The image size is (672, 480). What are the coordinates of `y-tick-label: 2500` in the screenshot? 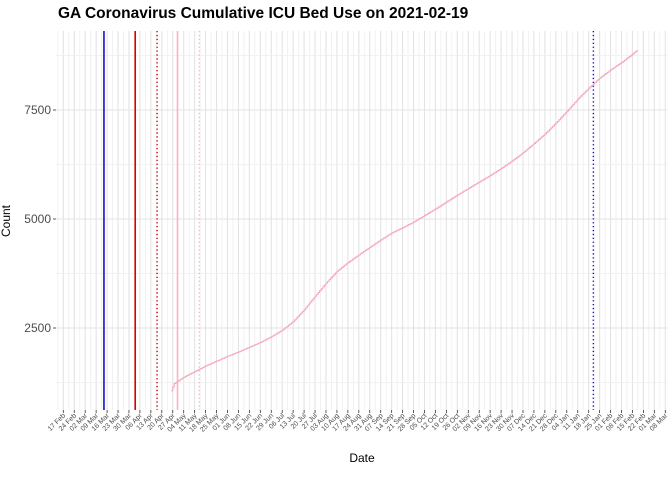 It's located at (37, 328).